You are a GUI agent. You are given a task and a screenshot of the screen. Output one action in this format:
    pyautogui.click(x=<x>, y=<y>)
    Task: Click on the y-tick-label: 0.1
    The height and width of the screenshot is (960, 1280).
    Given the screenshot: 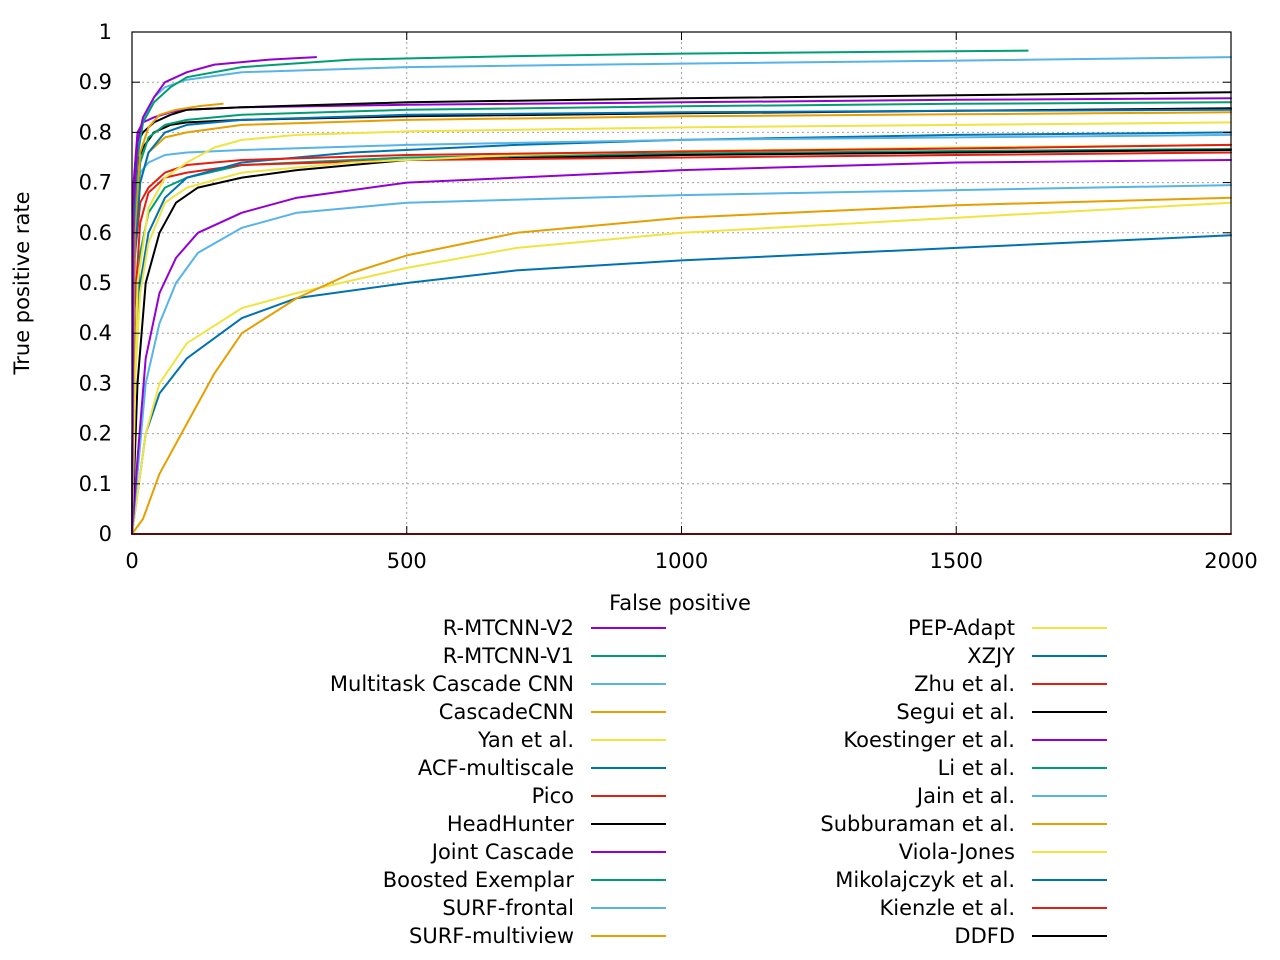 What is the action you would take?
    pyautogui.click(x=95, y=484)
    